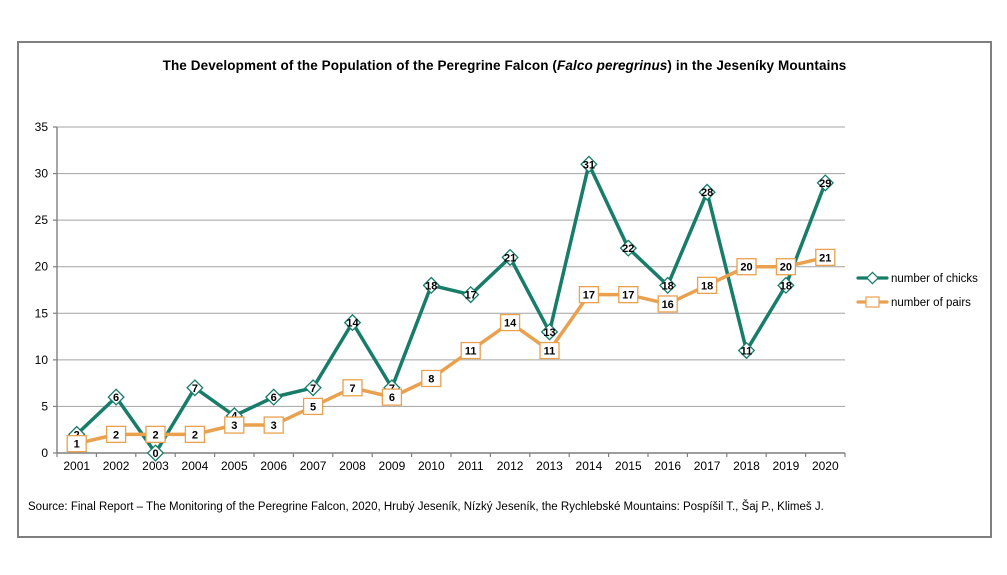  I want to click on chart-title-species: Falco peregrinus, so click(612, 65).